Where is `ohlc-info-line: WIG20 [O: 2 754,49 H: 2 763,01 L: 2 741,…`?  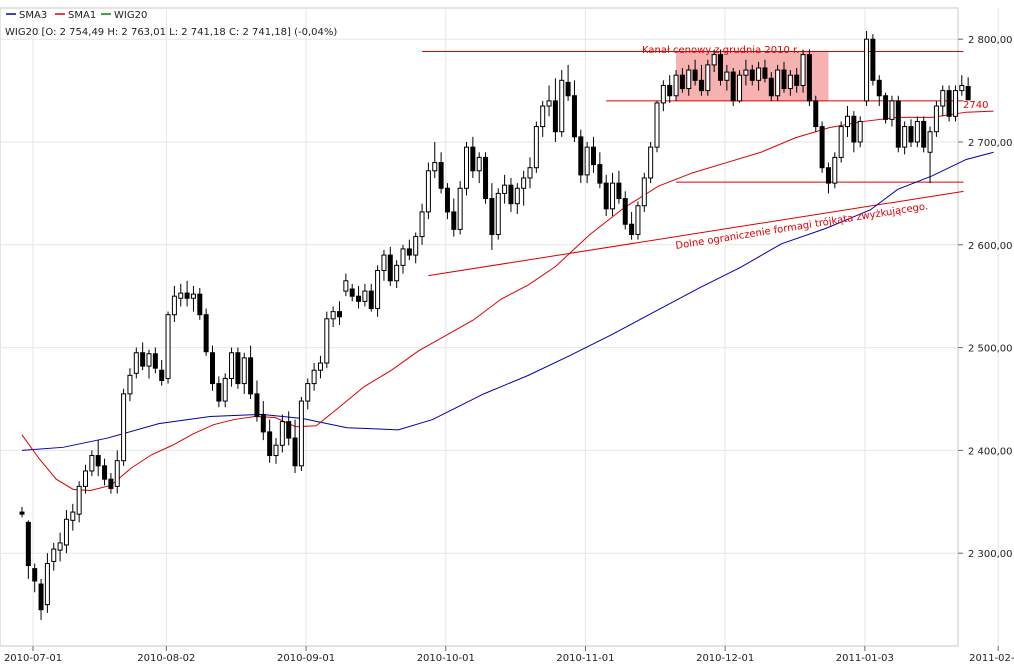
ohlc-info-line: WIG20 [O: 2 754,49 H: 2 763,01 L: 2 741,… is located at coordinates (171, 32).